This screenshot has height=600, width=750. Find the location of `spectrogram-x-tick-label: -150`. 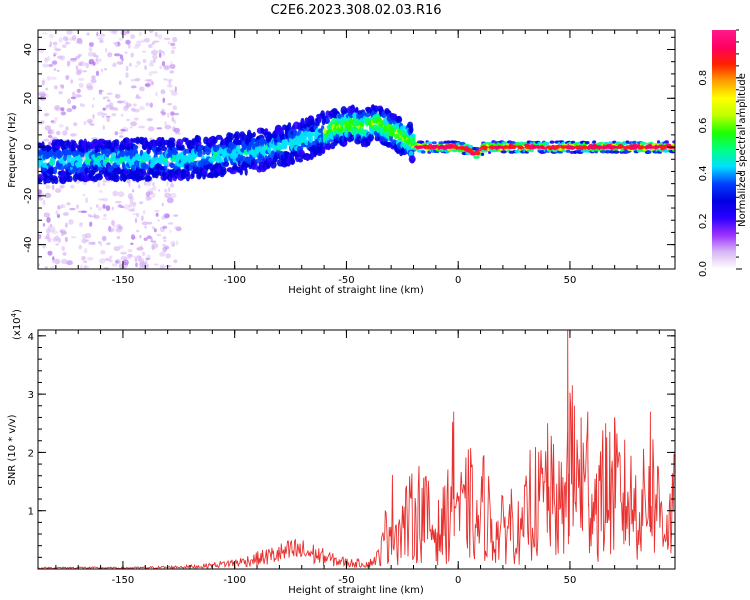

spectrogram-x-tick-label: -150 is located at coordinates (123, 280).